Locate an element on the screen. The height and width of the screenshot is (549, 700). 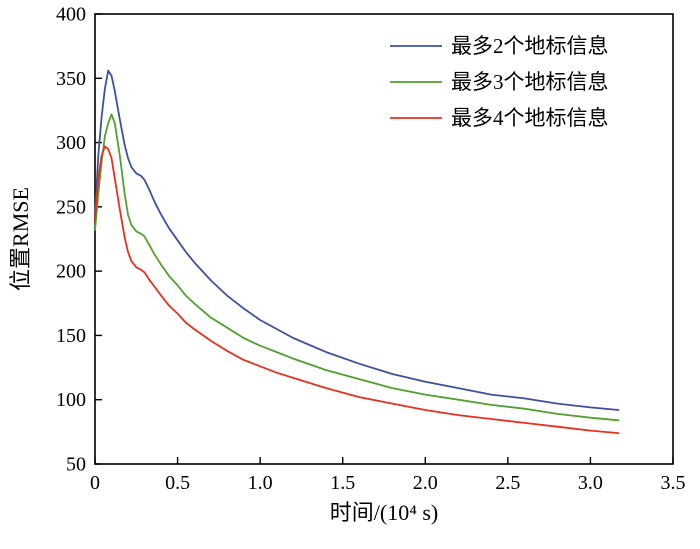
x-tick-label: 0.5 is located at coordinates (177, 483).